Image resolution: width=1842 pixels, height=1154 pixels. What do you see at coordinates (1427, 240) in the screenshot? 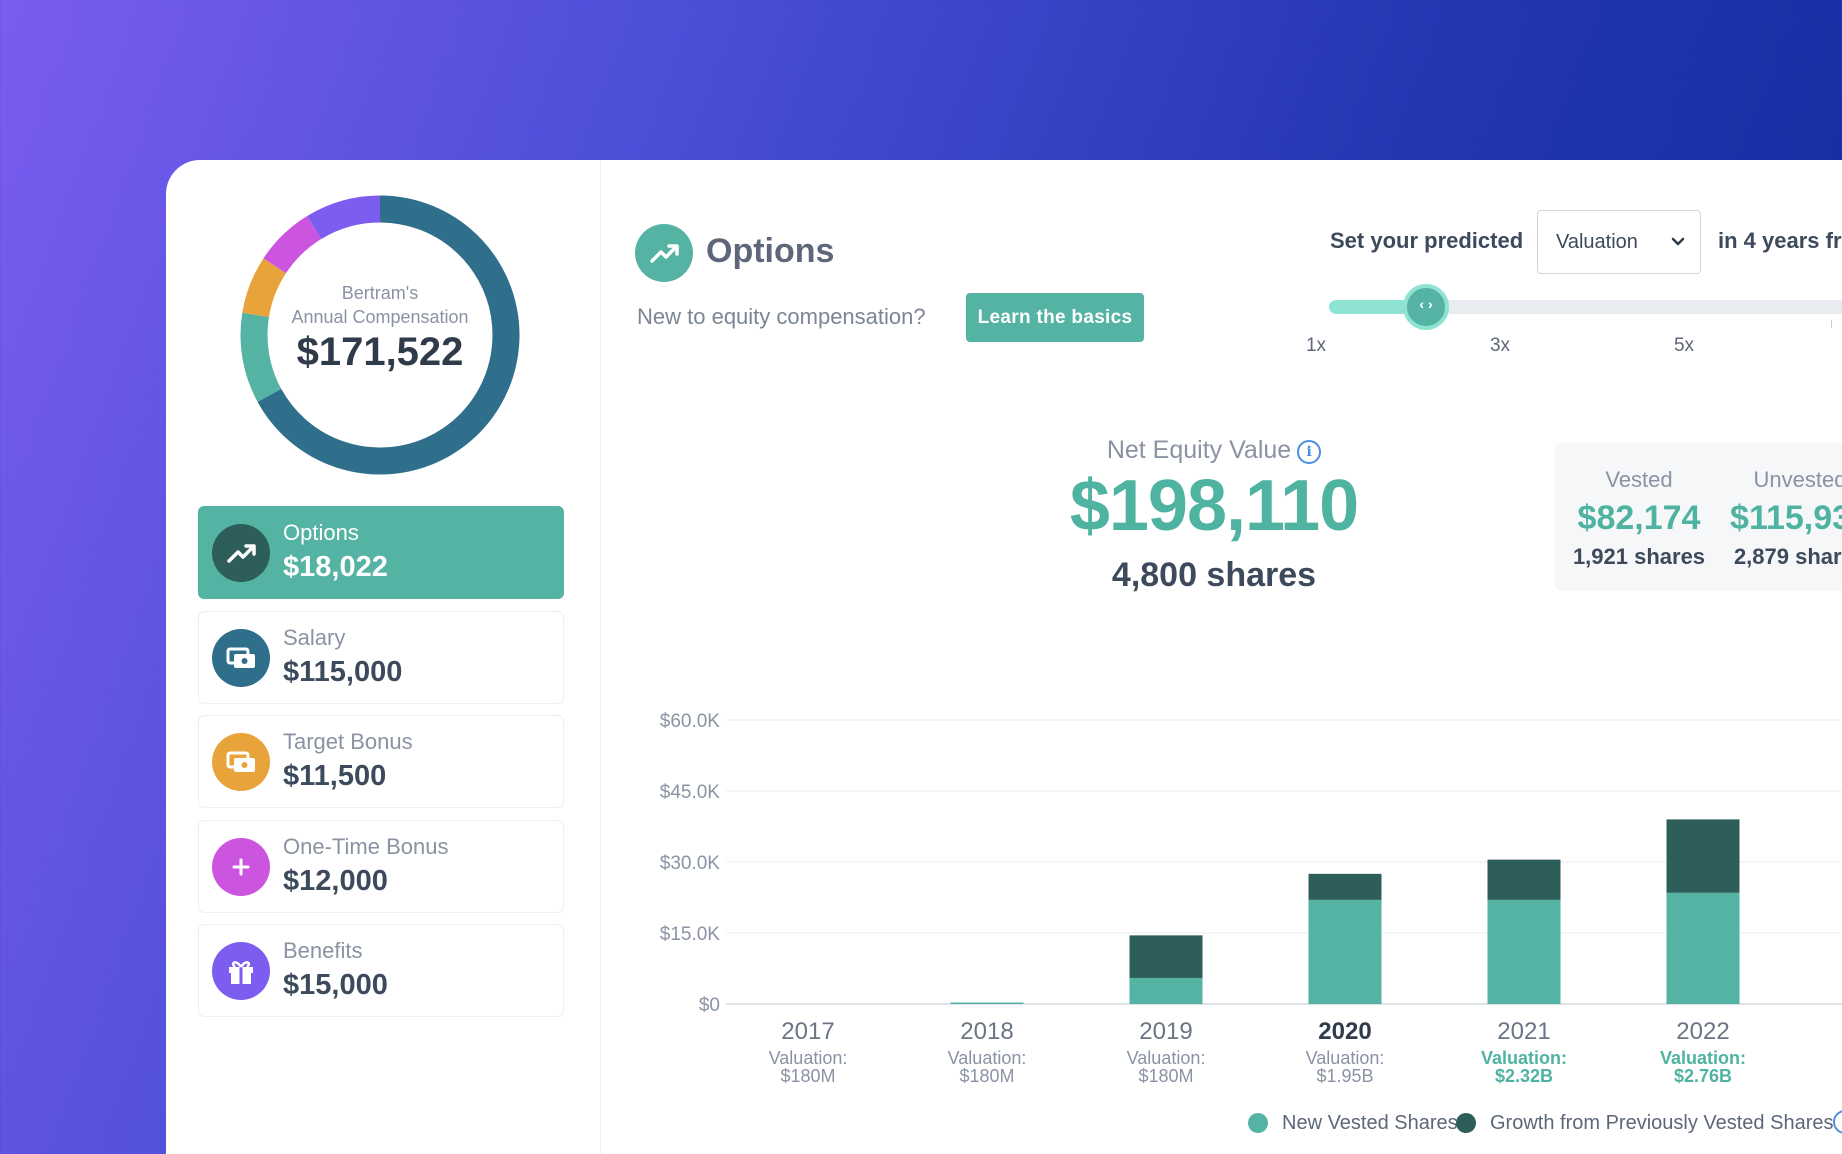
I see `predict-label: Set your predicted` at bounding box center [1427, 240].